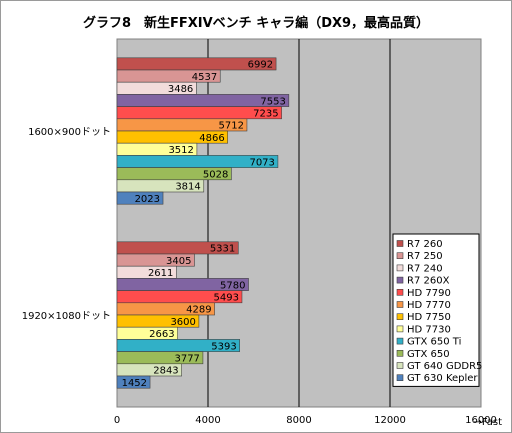 The image size is (512, 433). I want to click on data-label: 4289, so click(198, 310).